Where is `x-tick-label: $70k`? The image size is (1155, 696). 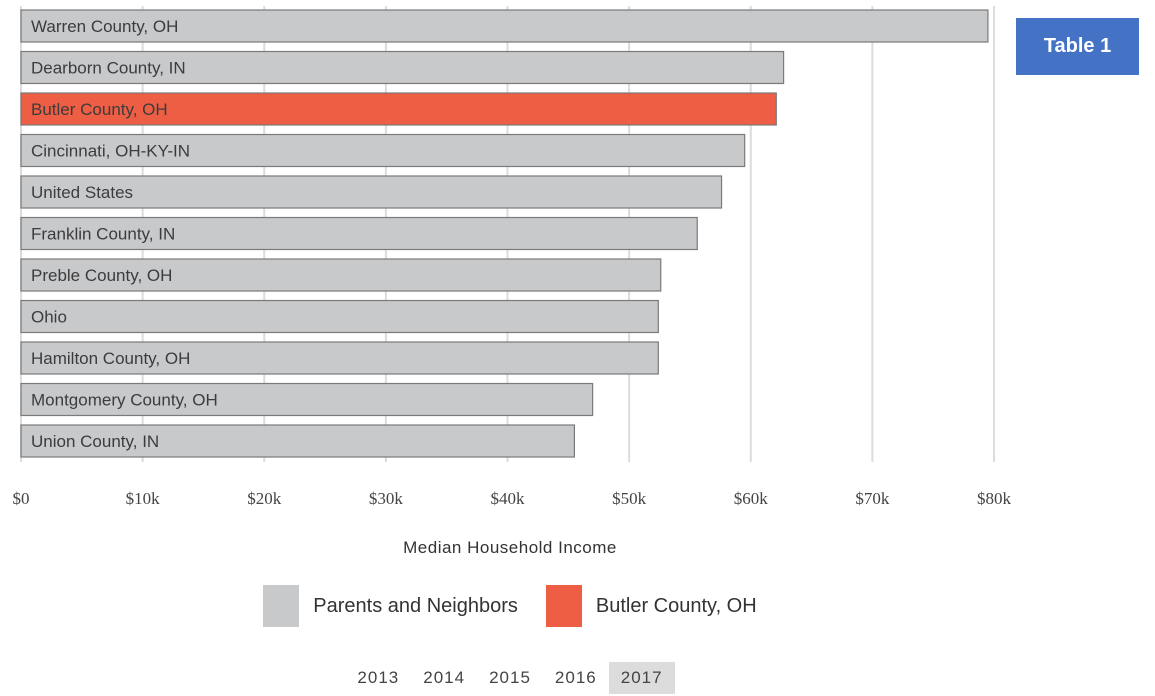 x-tick-label: $70k is located at coordinates (872, 498).